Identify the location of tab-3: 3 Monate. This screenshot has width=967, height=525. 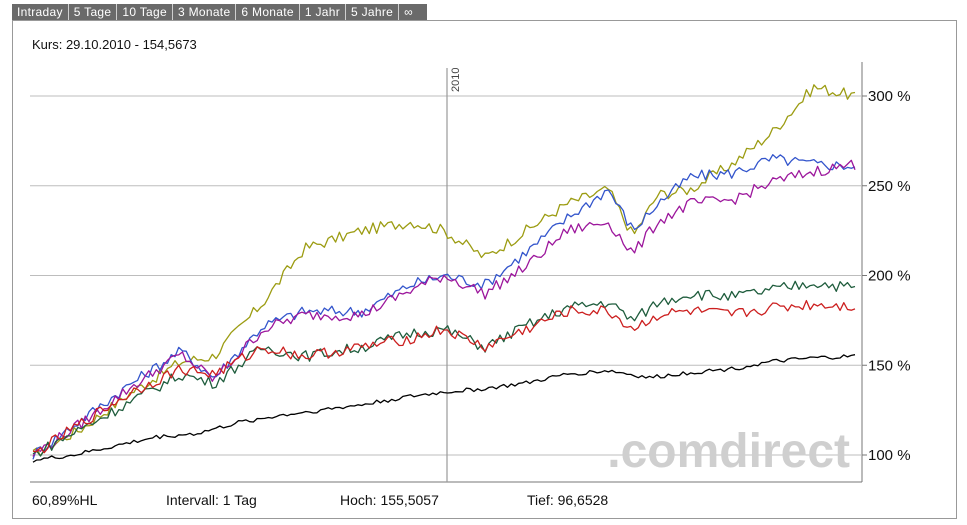
(205, 12).